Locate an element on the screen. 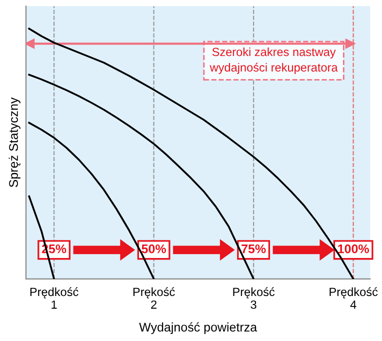  annotation: 50% is located at coordinates (154, 249).